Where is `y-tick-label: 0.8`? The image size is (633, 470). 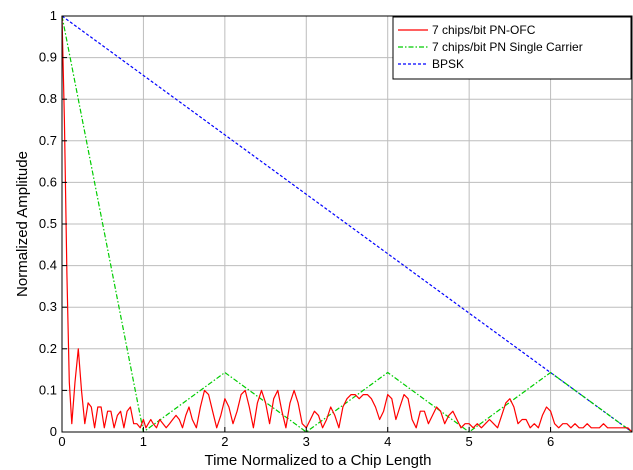
y-tick-label: 0.8 is located at coordinates (48, 98).